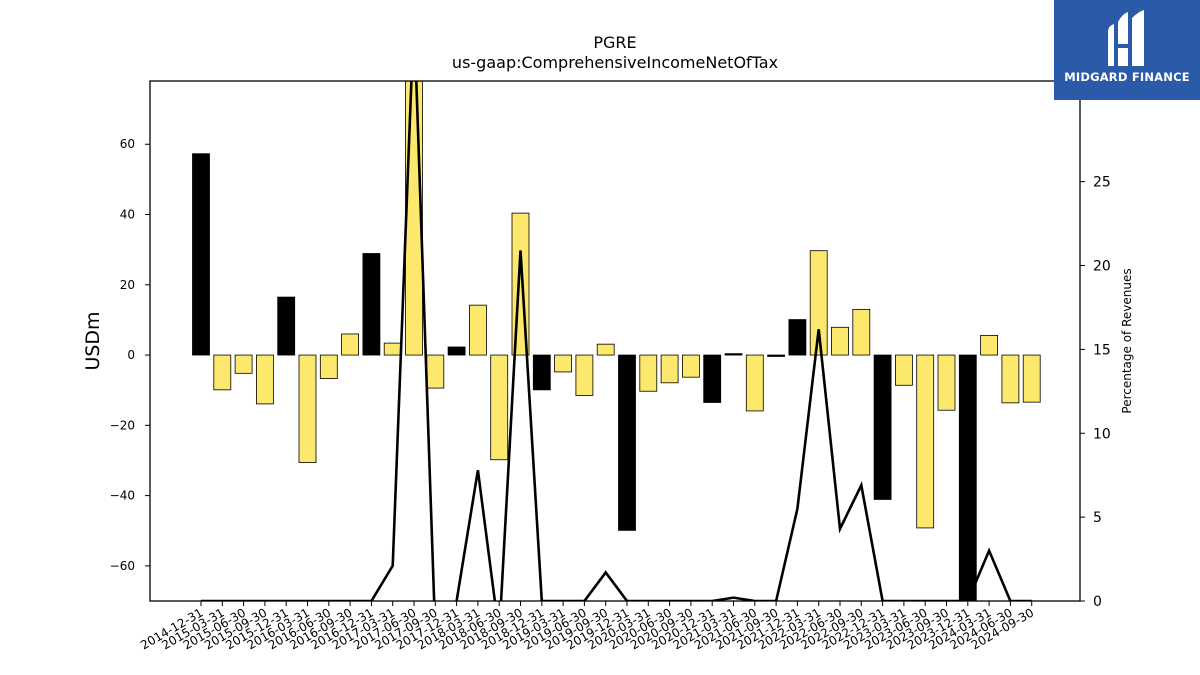  What do you see at coordinates (1102, 183) in the screenshot?
I see `y2-tick-label: 25` at bounding box center [1102, 183].